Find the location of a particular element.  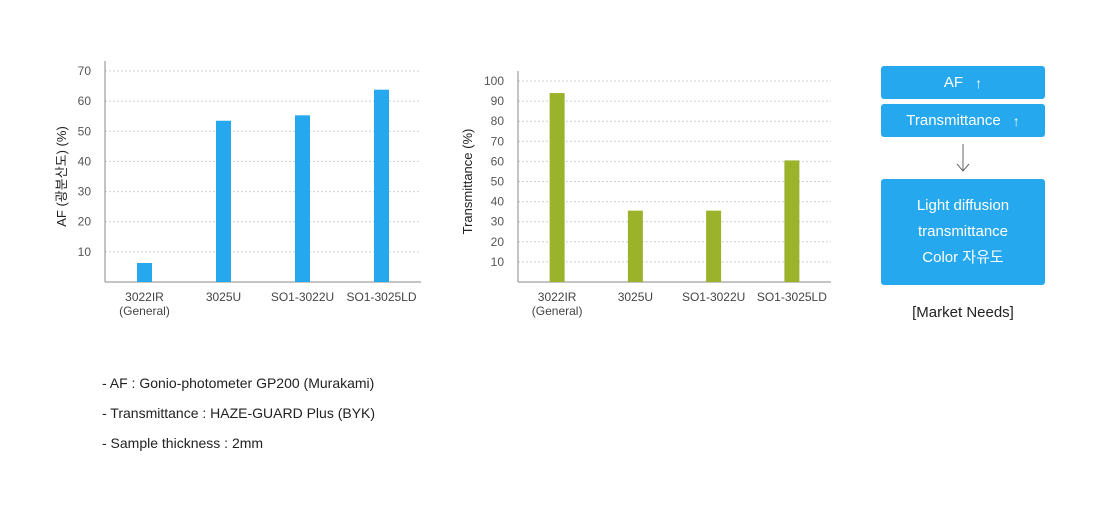

y-axis-label: Transmittance (%) is located at coordinates (467, 182).